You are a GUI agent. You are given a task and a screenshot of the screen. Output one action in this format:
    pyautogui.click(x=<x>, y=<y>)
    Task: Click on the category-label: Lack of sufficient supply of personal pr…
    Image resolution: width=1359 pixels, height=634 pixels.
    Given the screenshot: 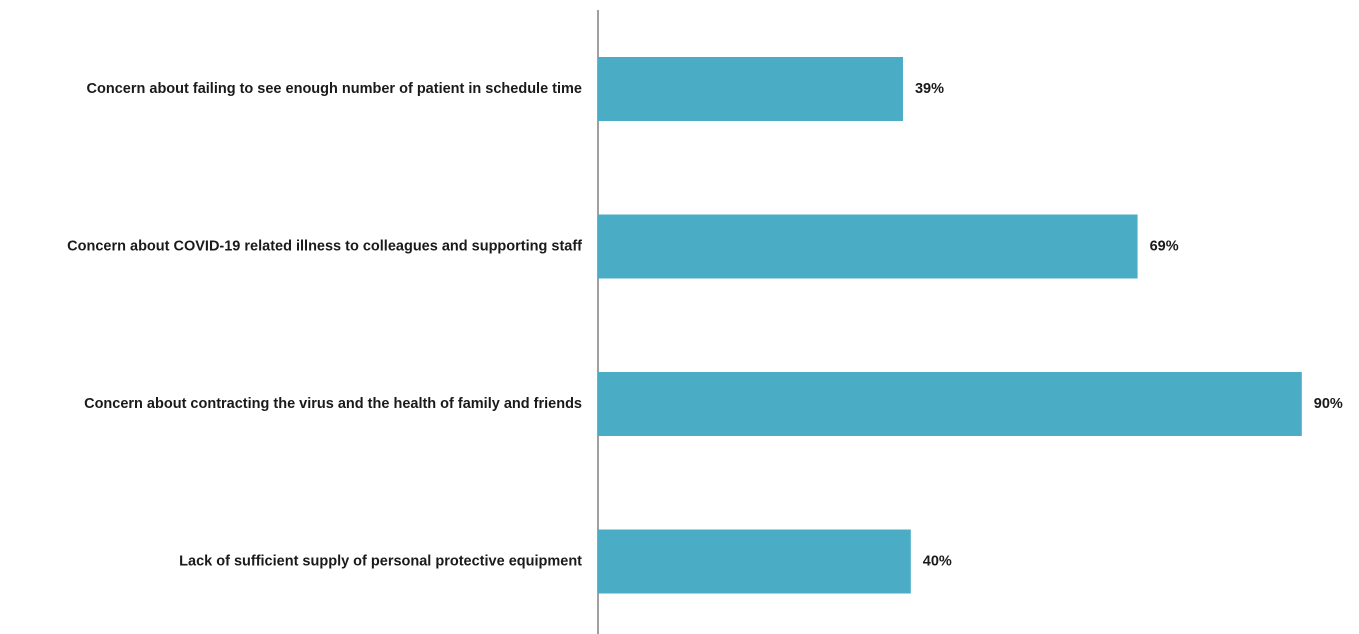 What is the action you would take?
    pyautogui.click(x=380, y=562)
    